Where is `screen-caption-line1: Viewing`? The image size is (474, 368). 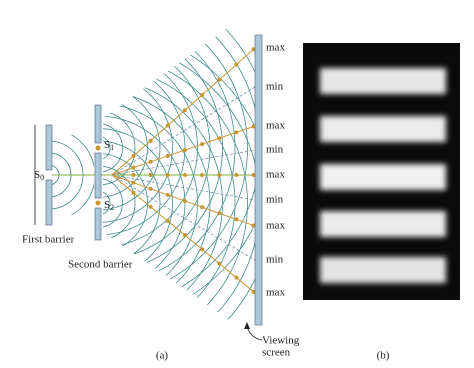
screen-caption-line1: Viewing is located at coordinates (281, 341).